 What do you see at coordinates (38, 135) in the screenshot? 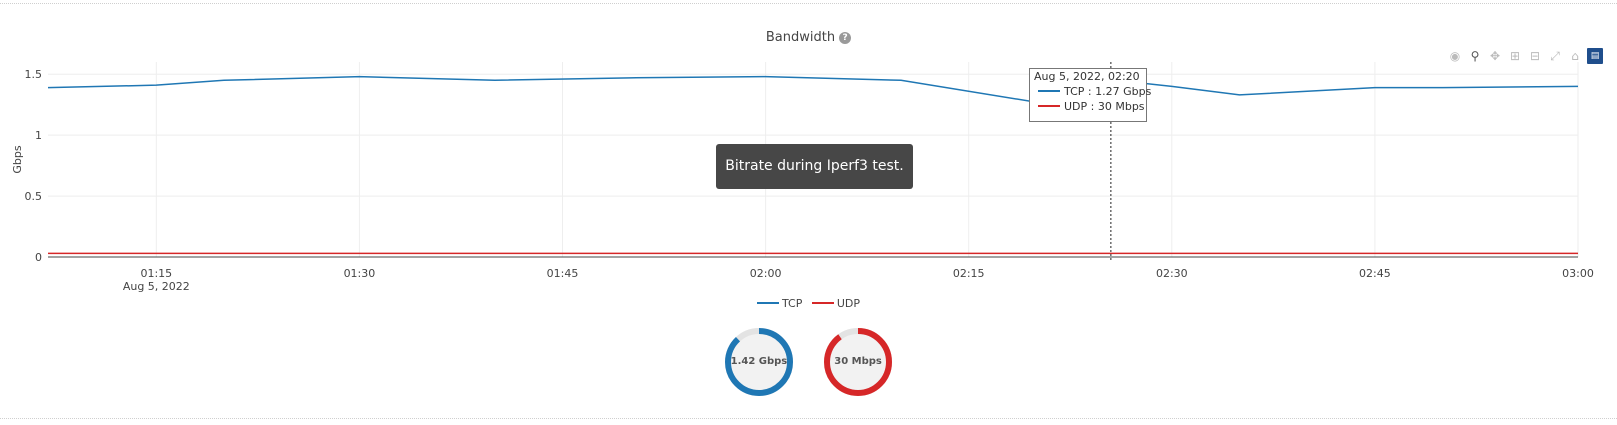
I see `y-tick-label: 1` at bounding box center [38, 135].